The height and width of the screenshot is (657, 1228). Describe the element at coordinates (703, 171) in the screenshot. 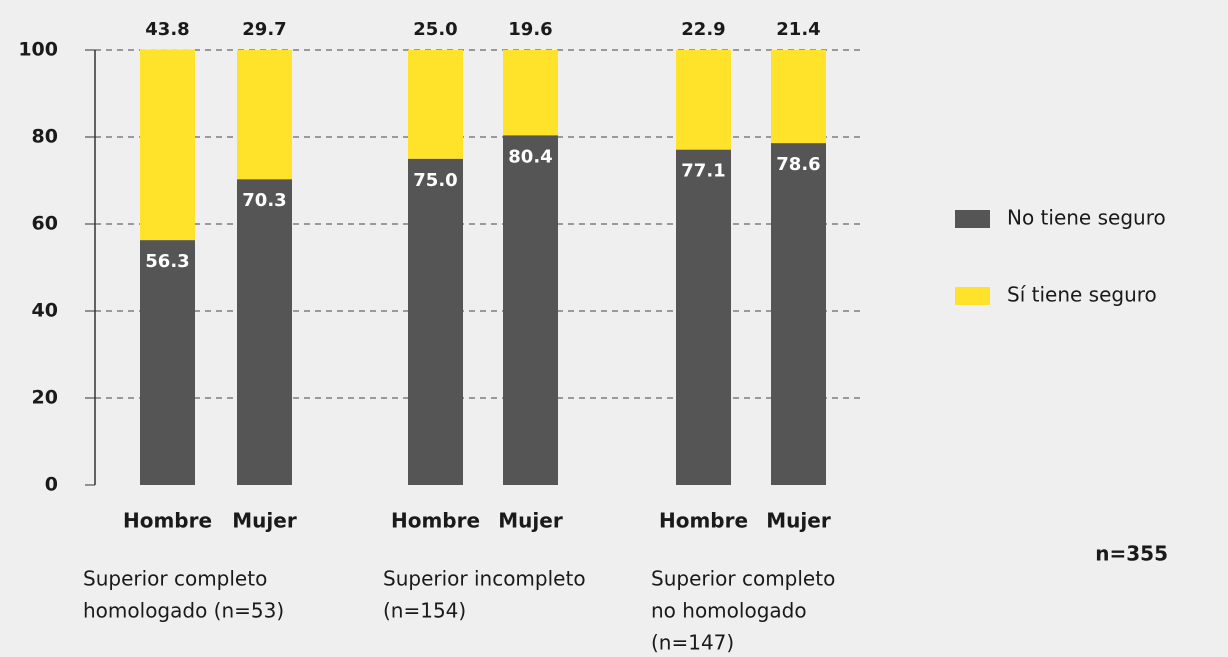

I see `value-label: 77.1` at that location.